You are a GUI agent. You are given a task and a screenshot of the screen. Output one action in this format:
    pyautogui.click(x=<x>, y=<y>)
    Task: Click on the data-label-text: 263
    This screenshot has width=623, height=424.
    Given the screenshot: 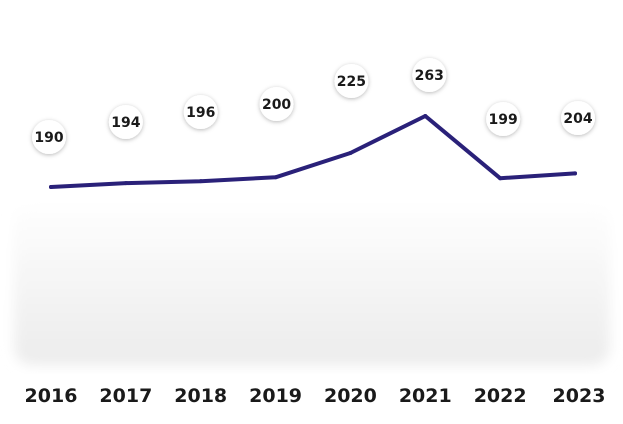 What is the action you would take?
    pyautogui.click(x=429, y=76)
    